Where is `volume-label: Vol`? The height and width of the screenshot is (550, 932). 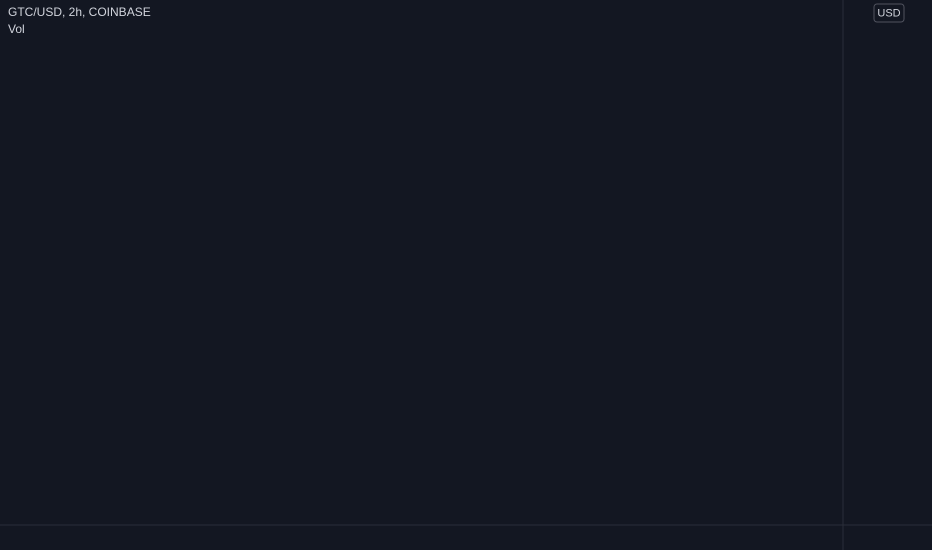 volume-label: Vol is located at coordinates (16, 29).